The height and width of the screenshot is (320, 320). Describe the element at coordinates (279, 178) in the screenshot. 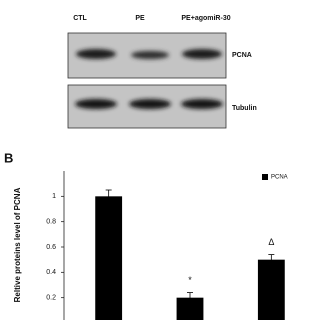

I see `legend-label: PCNA` at that location.